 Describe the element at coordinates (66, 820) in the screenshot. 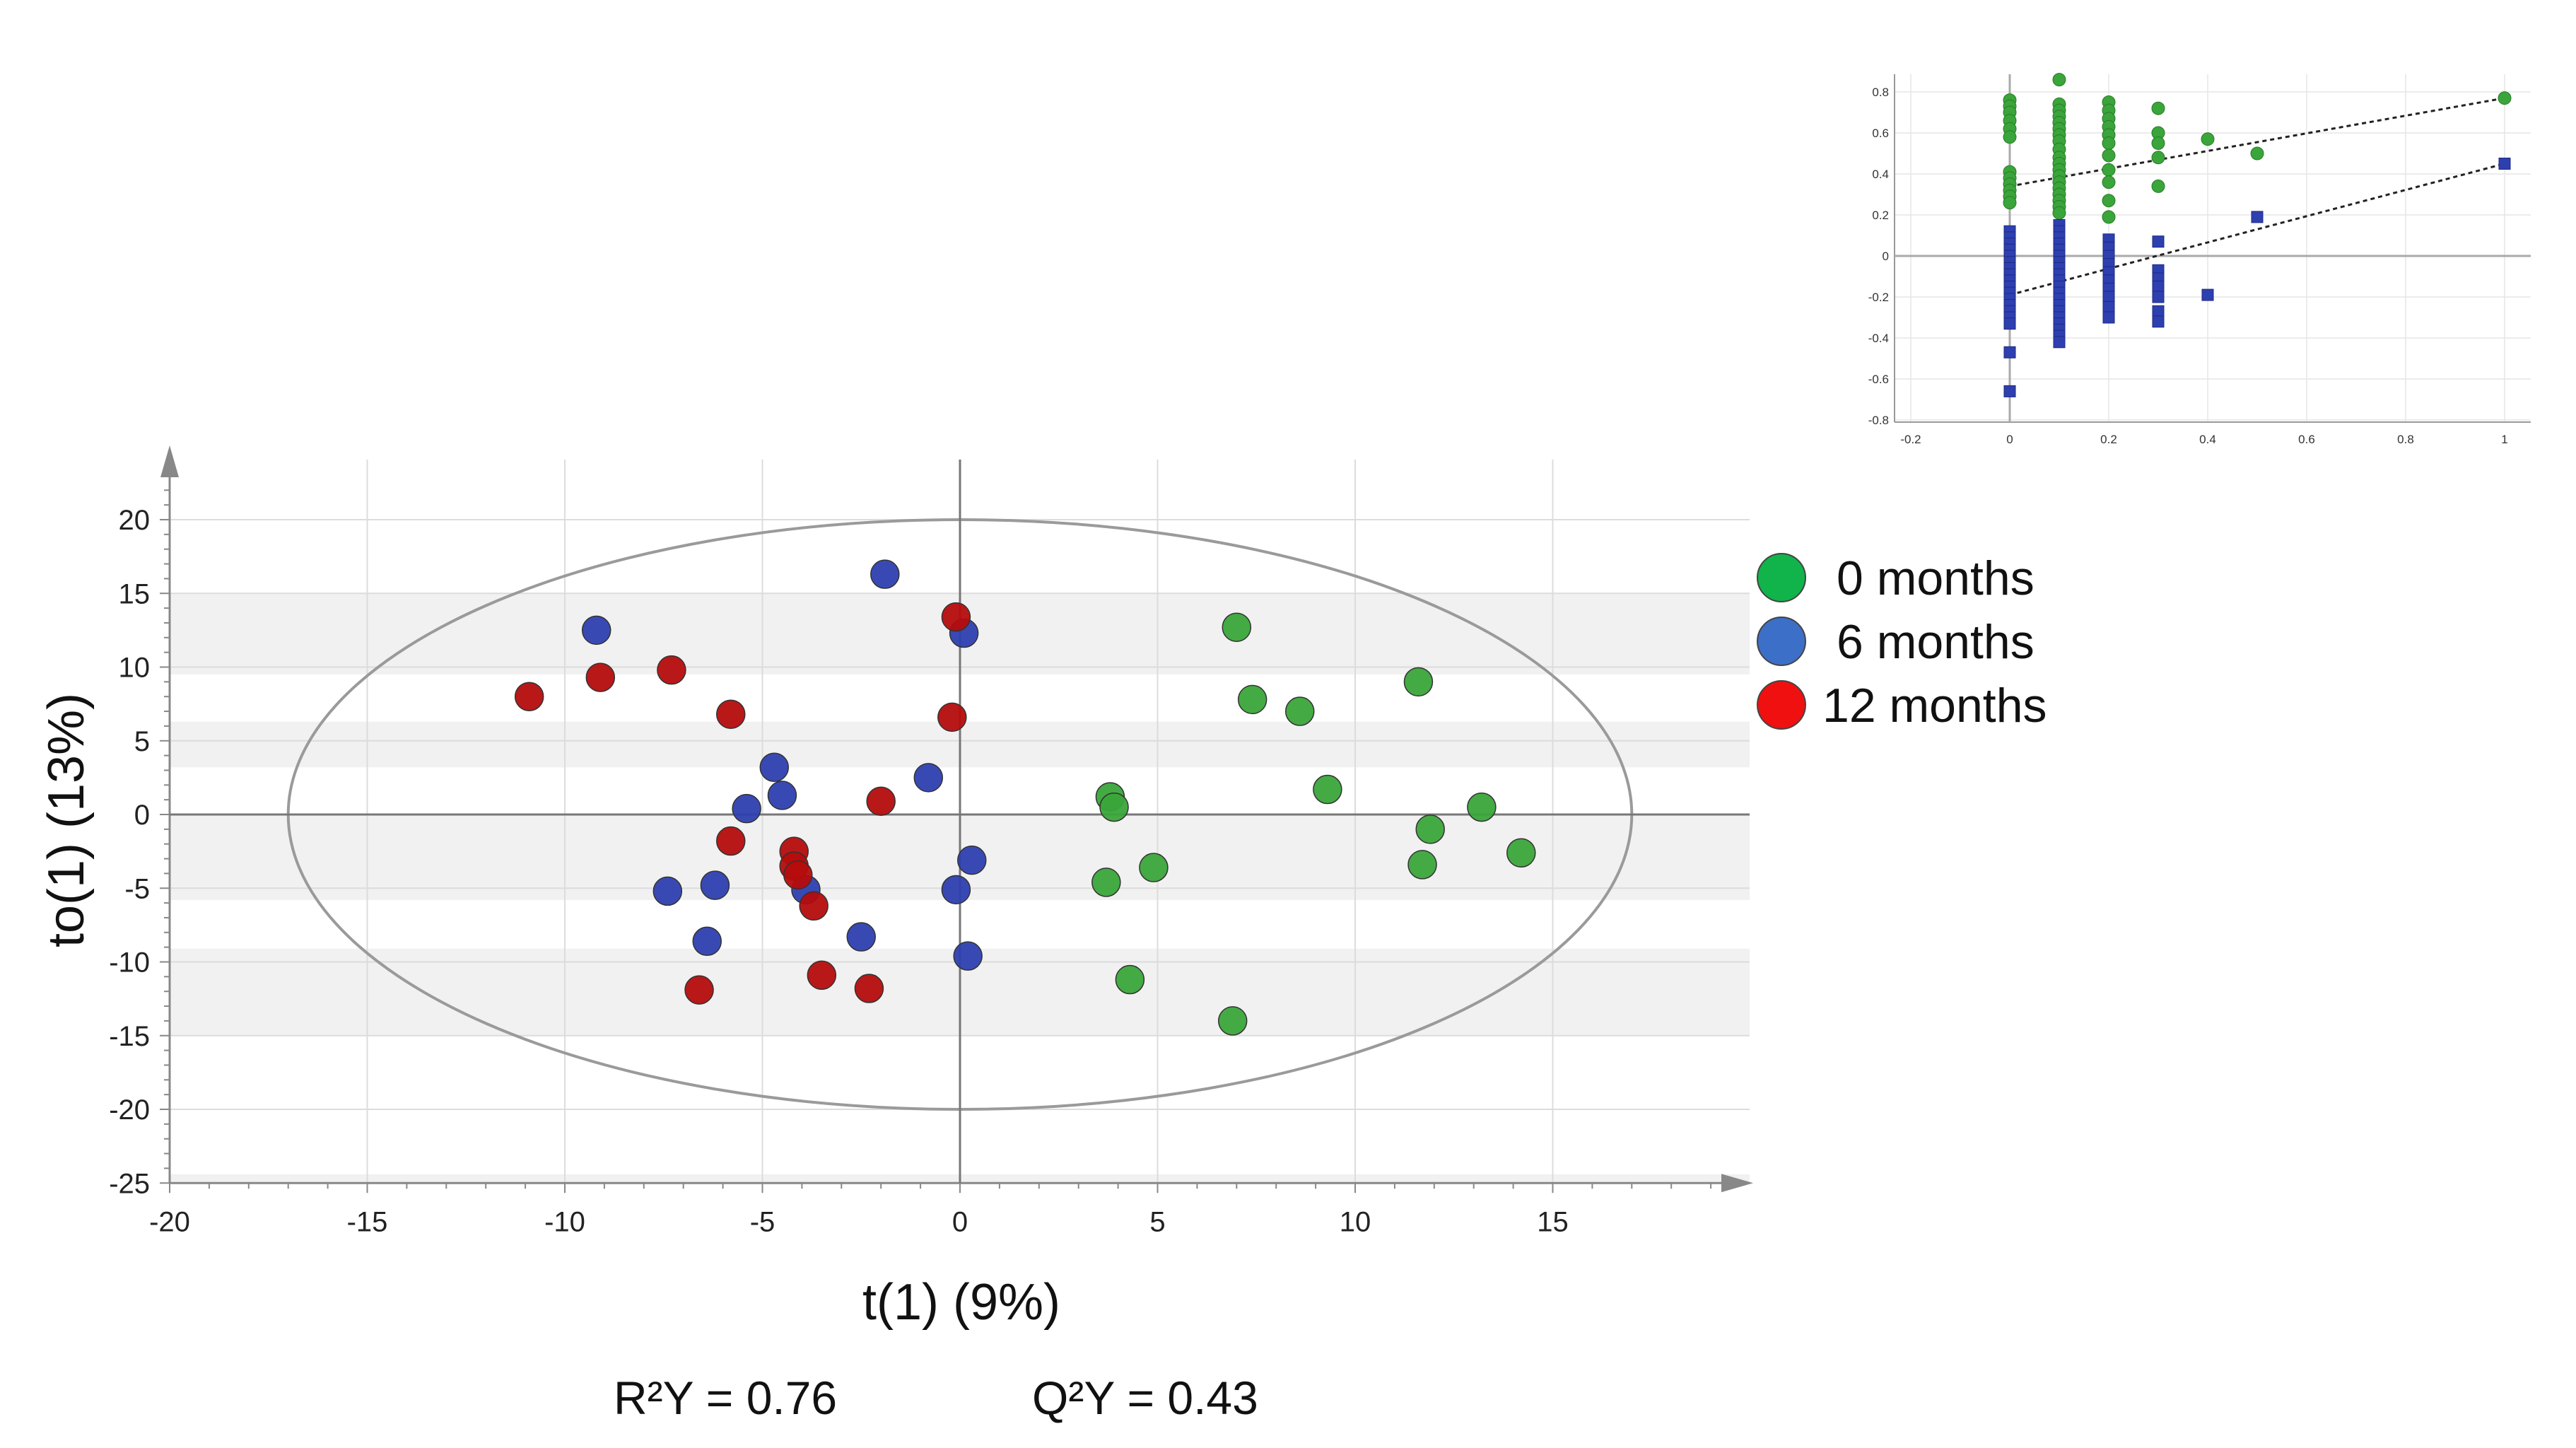

I see `y-axis-title: to(1) (13%)` at that location.